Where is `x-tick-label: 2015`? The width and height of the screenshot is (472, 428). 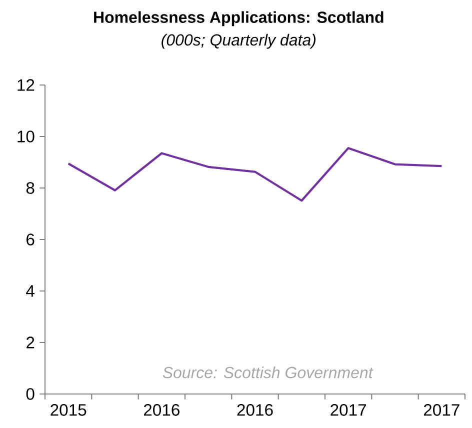 x-tick-label: 2015 is located at coordinates (68, 410).